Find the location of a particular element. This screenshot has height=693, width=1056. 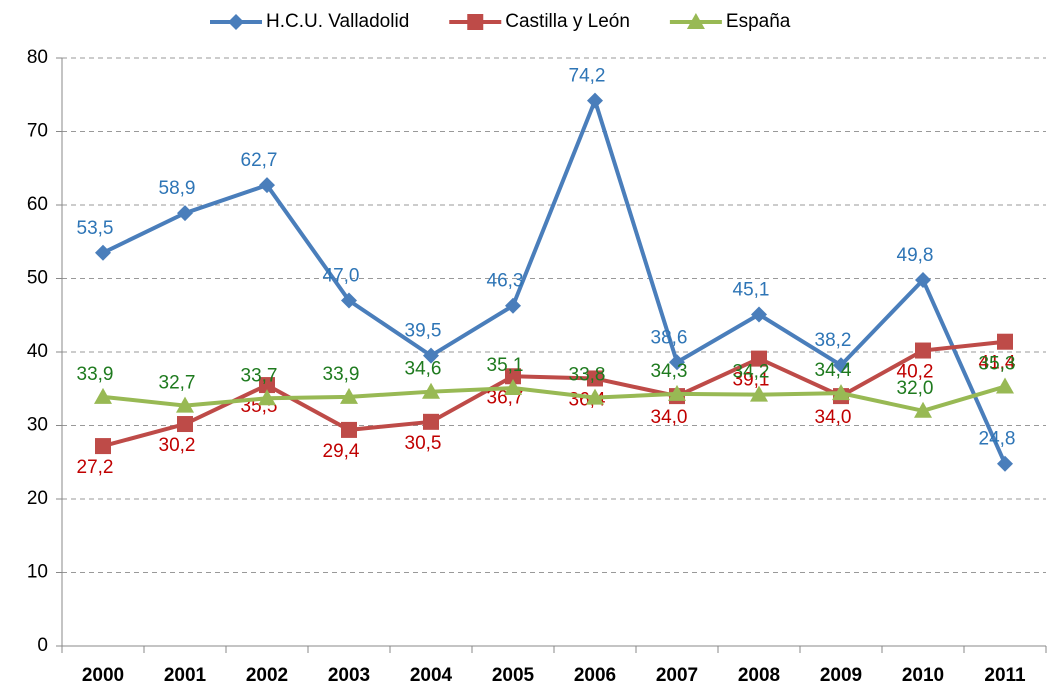

data-label: 35,3 is located at coordinates (997, 364).